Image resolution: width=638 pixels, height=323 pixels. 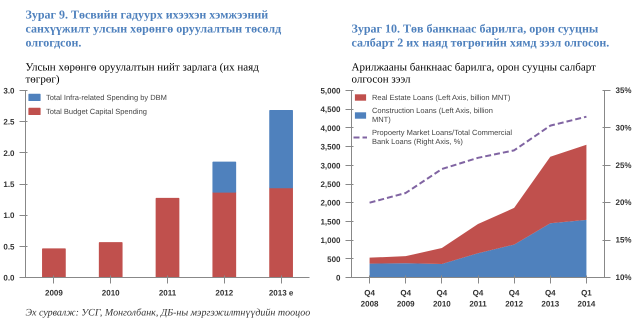 I want to click on y-tick-label: 1,000, so click(x=331, y=241).